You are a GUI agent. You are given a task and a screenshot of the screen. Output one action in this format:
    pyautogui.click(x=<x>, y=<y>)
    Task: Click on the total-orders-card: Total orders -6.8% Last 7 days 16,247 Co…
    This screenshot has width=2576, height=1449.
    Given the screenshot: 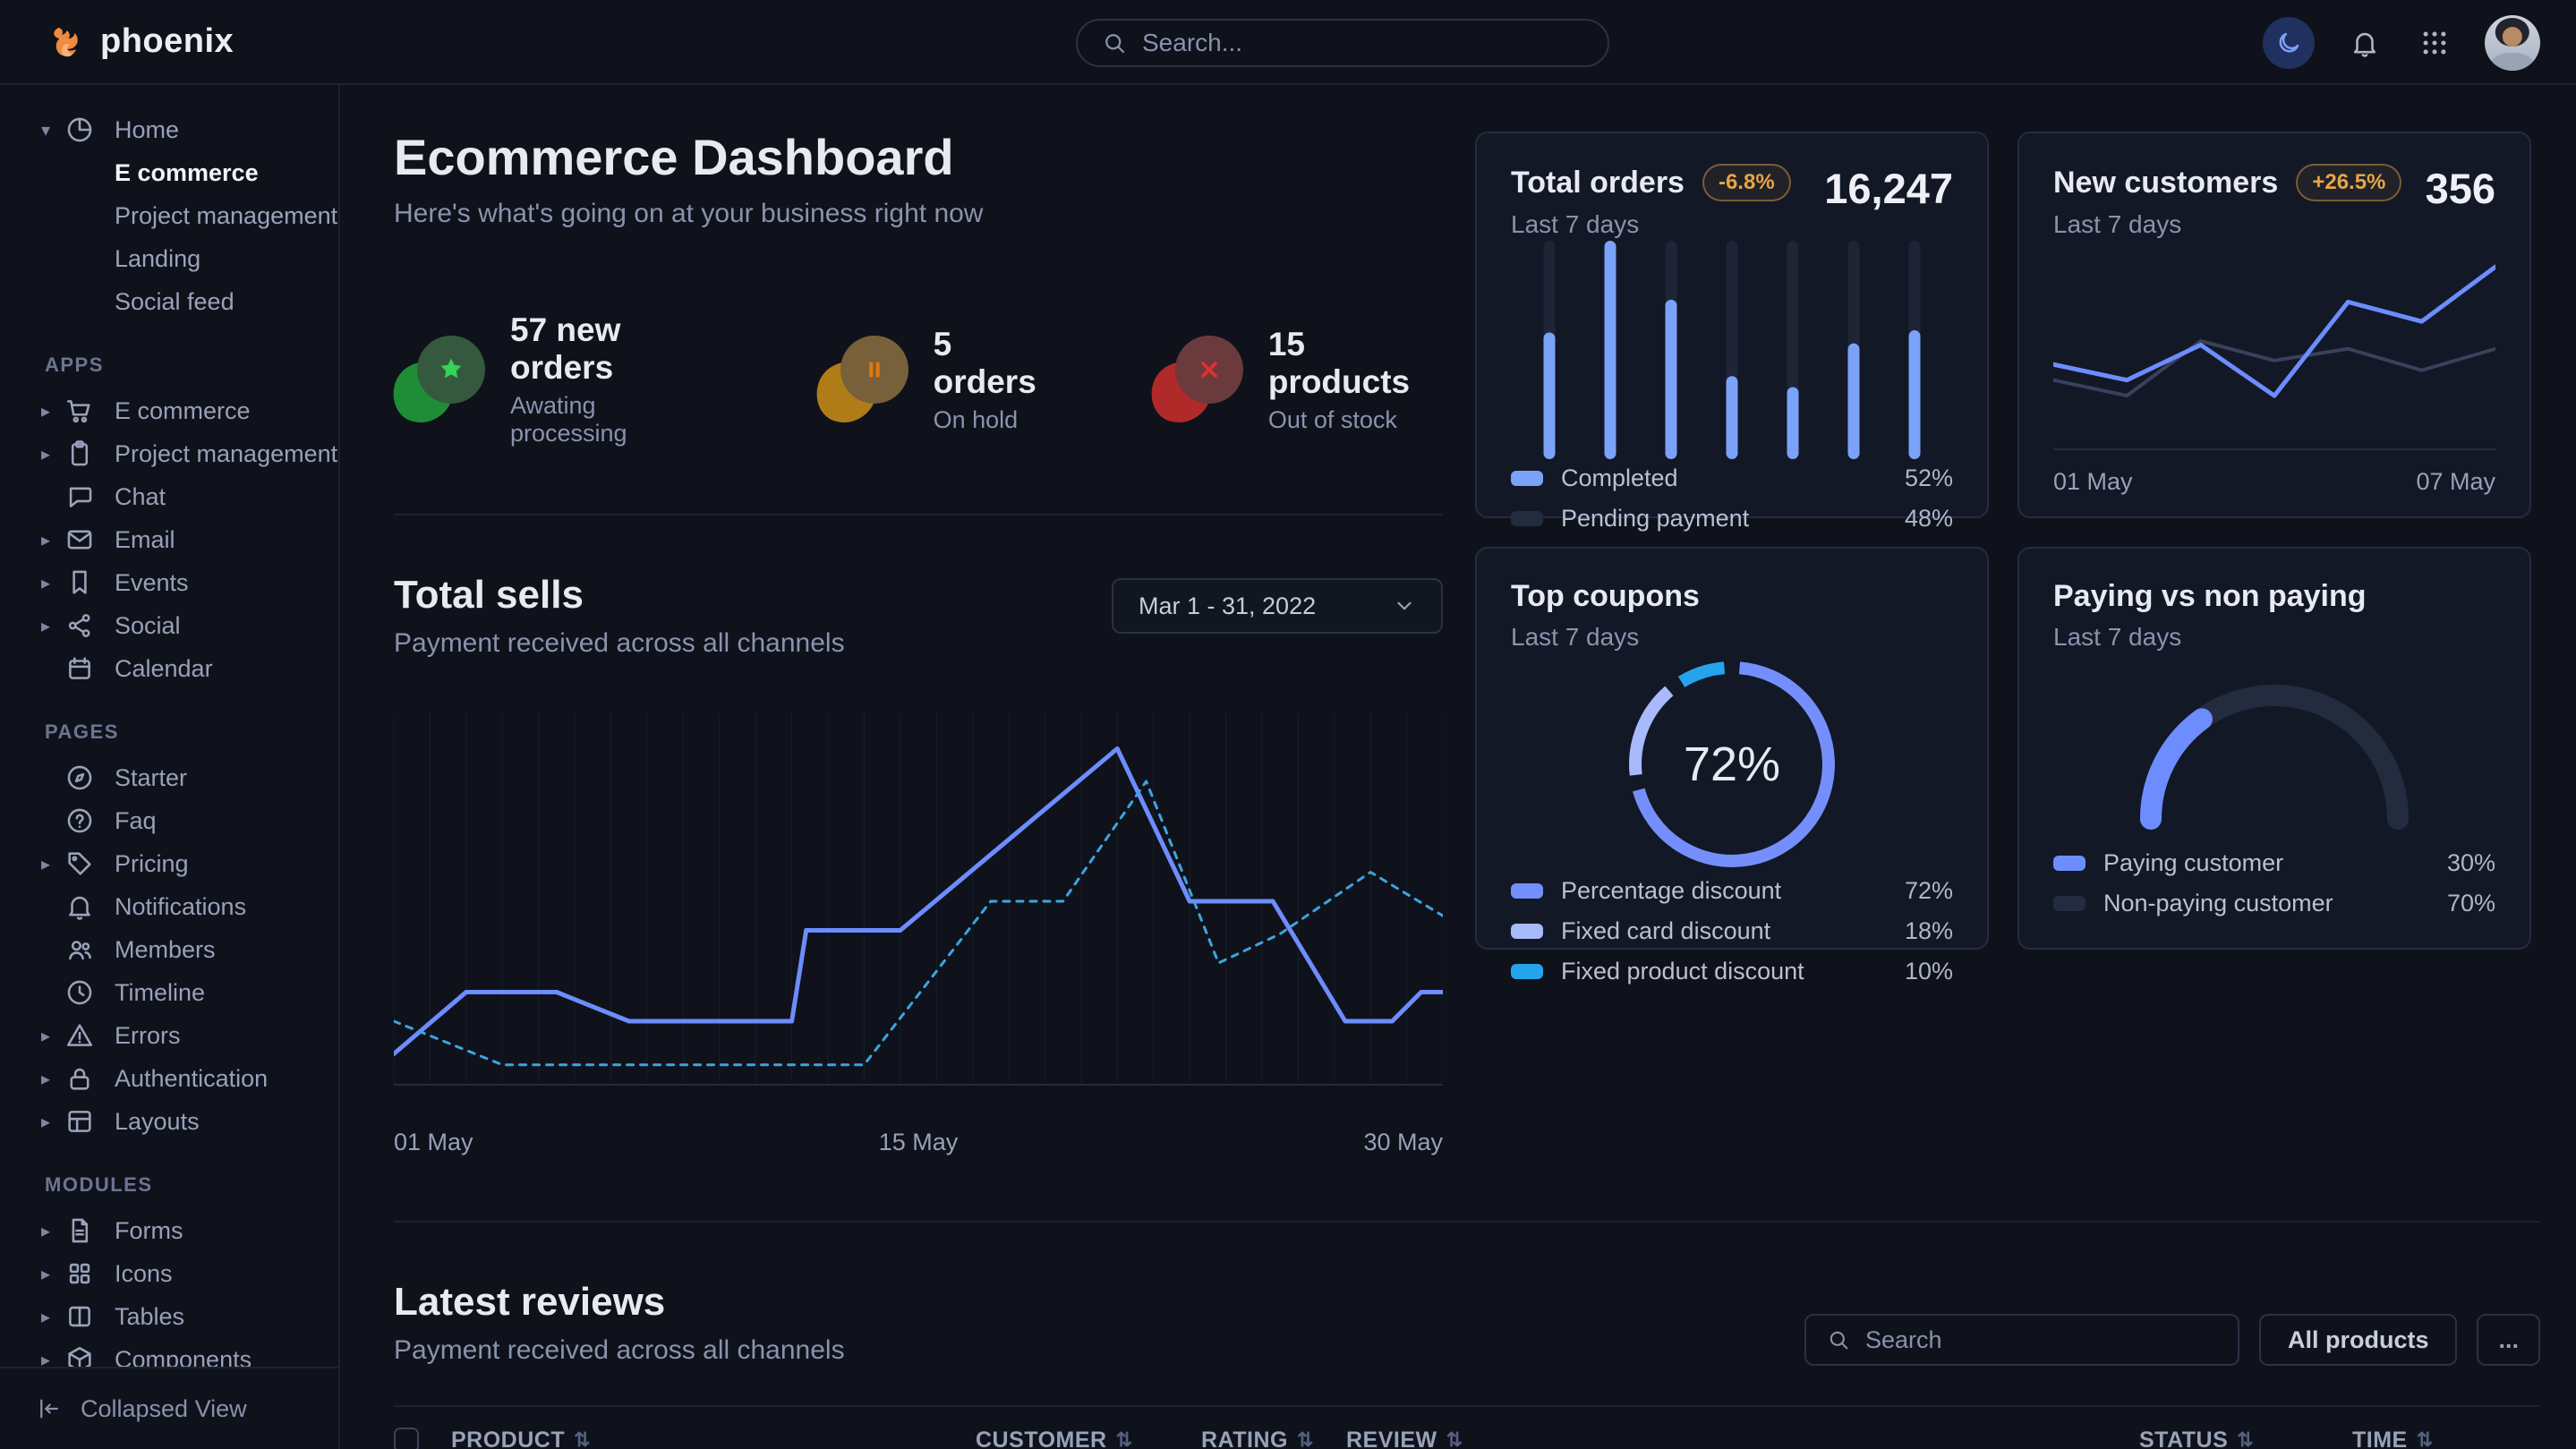 What is the action you would take?
    pyautogui.click(x=1732, y=332)
    